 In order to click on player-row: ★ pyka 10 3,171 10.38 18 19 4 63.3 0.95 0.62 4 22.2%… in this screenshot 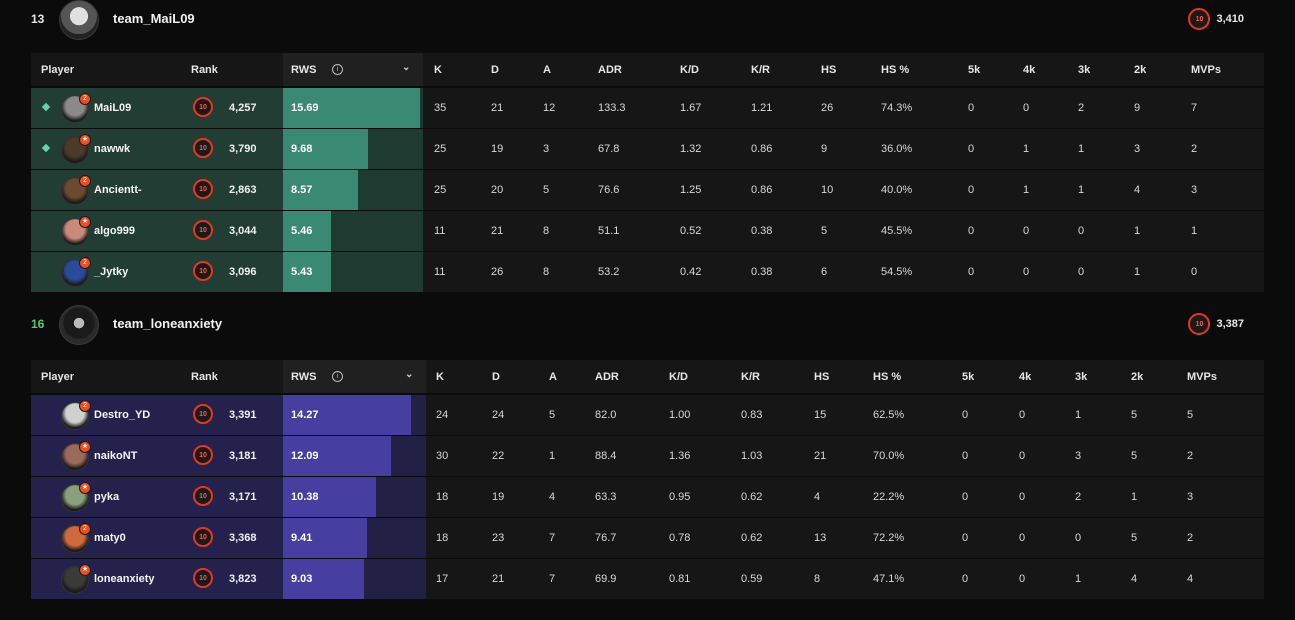, I will do `click(647, 496)`.